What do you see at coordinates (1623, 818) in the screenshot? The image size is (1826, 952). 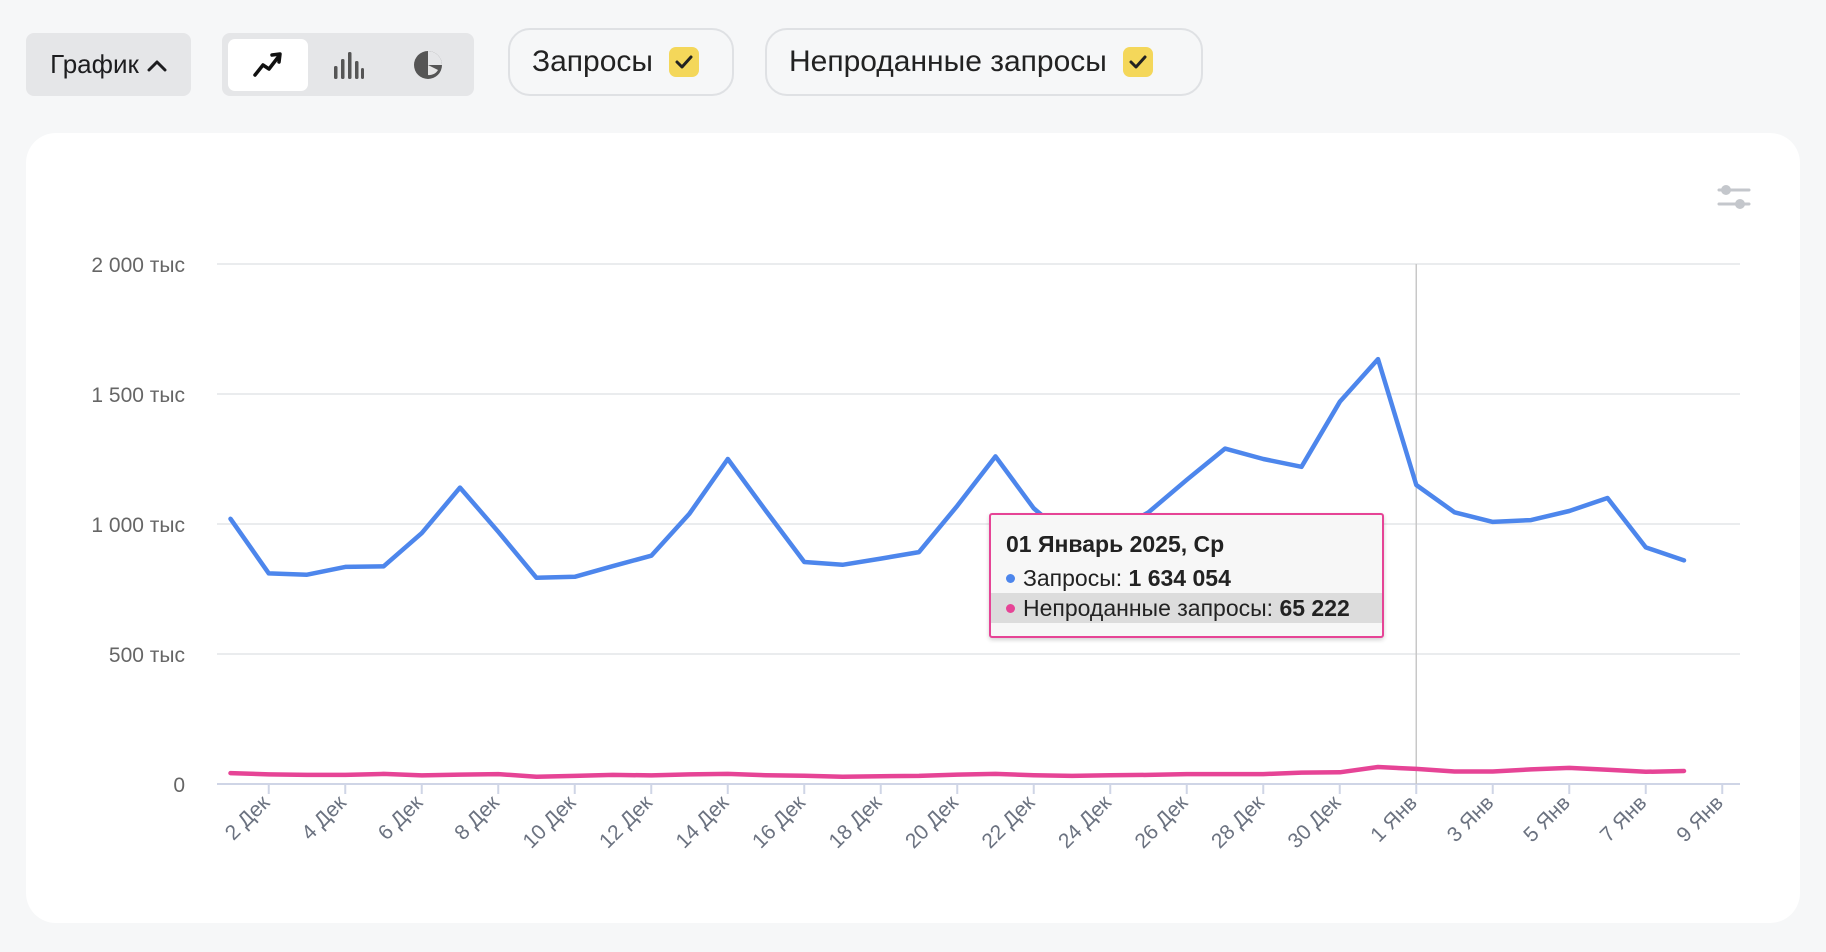 I see `x-tick-label: 7 Янв` at bounding box center [1623, 818].